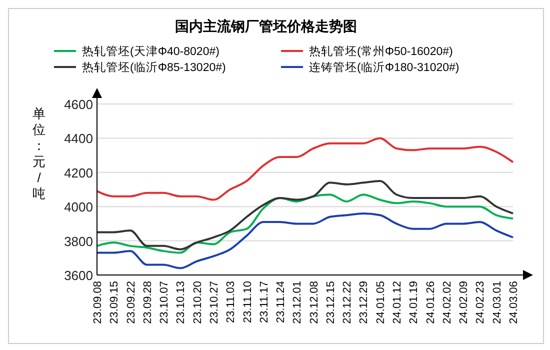  Describe the element at coordinates (266, 26) in the screenshot. I see `chart-title: 国内主流钢厂管坯价格走势图` at that location.